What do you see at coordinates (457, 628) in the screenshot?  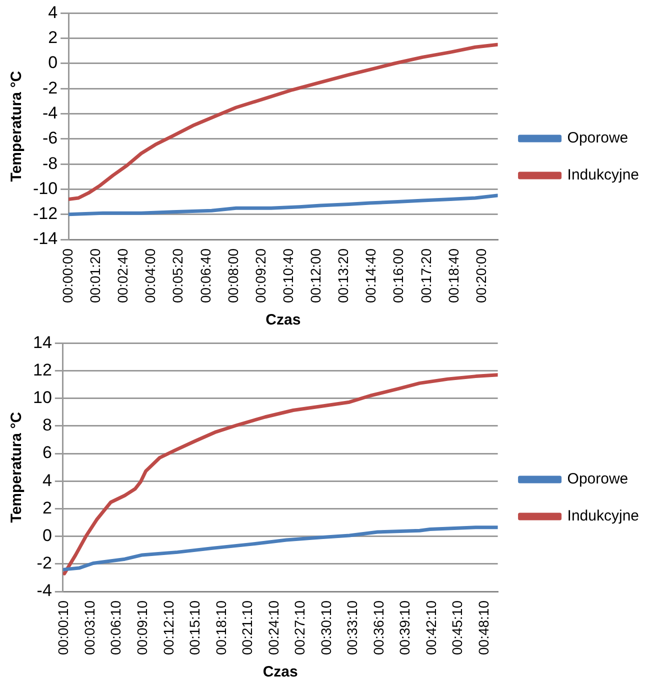 I see `x-tick-label: 00:45:10` at bounding box center [457, 628].